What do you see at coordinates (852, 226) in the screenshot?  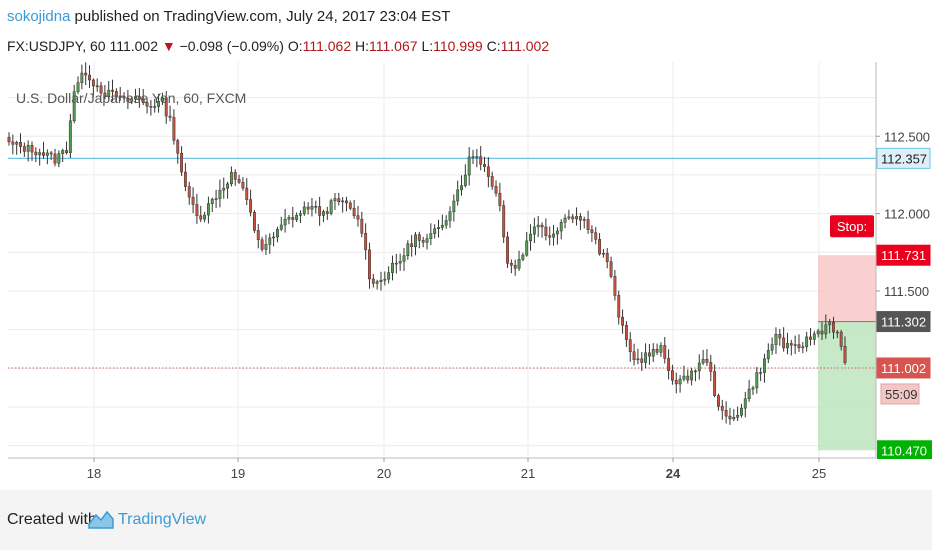 I see `stop-tag-text: Stop:` at bounding box center [852, 226].